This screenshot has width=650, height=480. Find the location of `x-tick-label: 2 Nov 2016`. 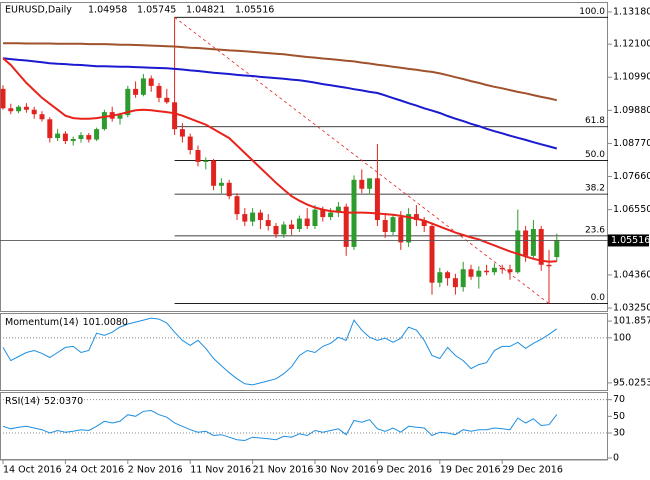

x-tick-label: 2 Nov 2016 is located at coordinates (155, 470).